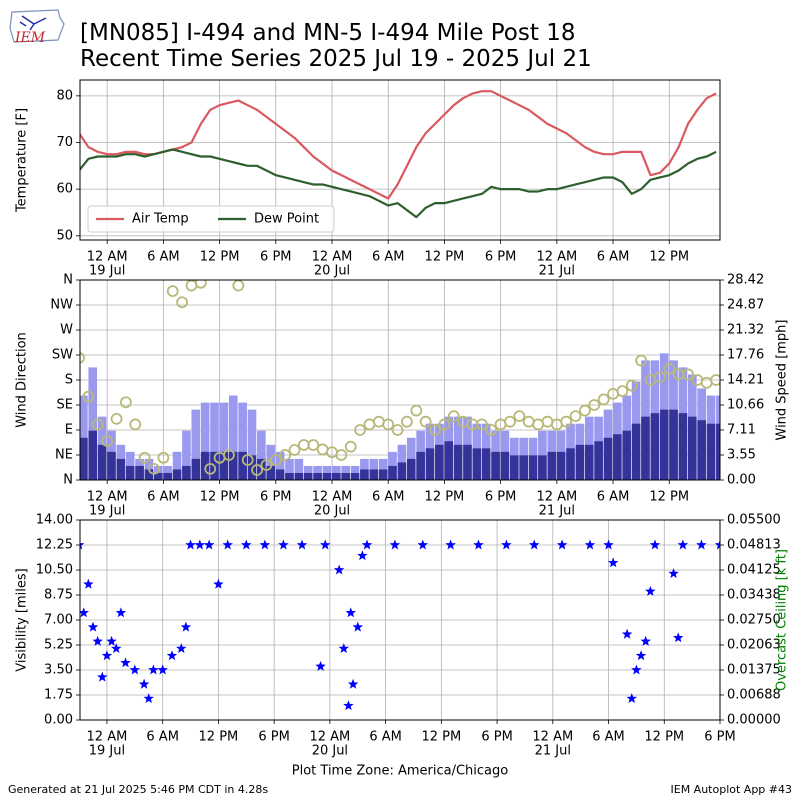 The image size is (800, 800). I want to click on y-tick-label: 10.50, so click(54, 570).